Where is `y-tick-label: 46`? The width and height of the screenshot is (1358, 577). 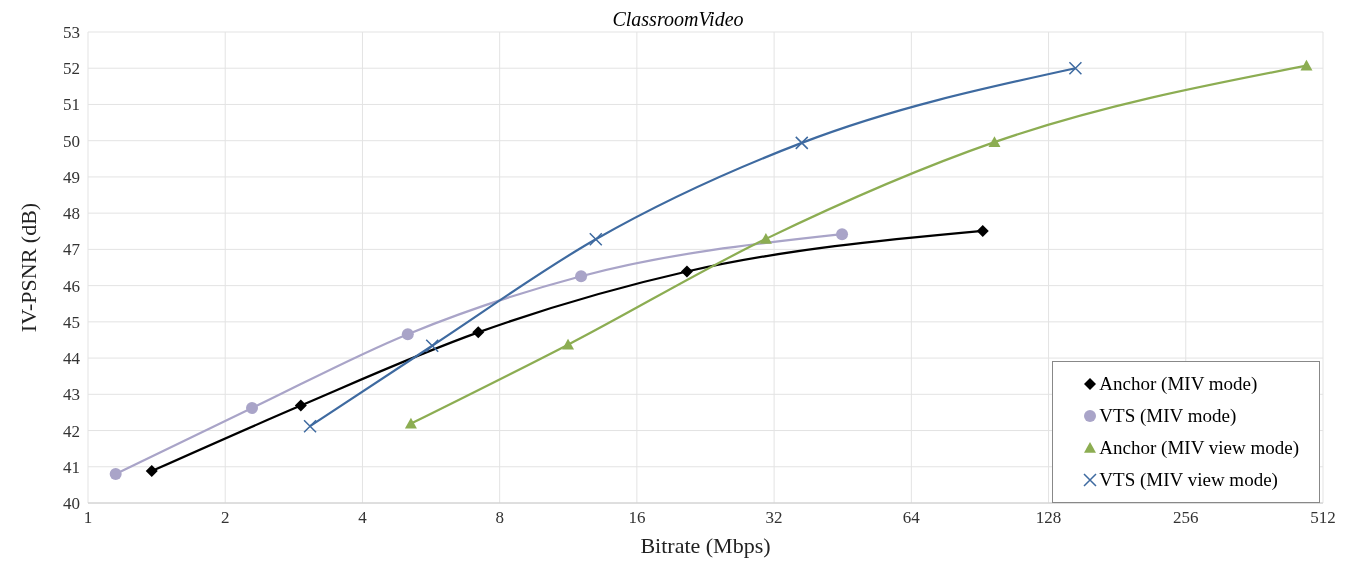 y-tick-label: 46 is located at coordinates (71, 286).